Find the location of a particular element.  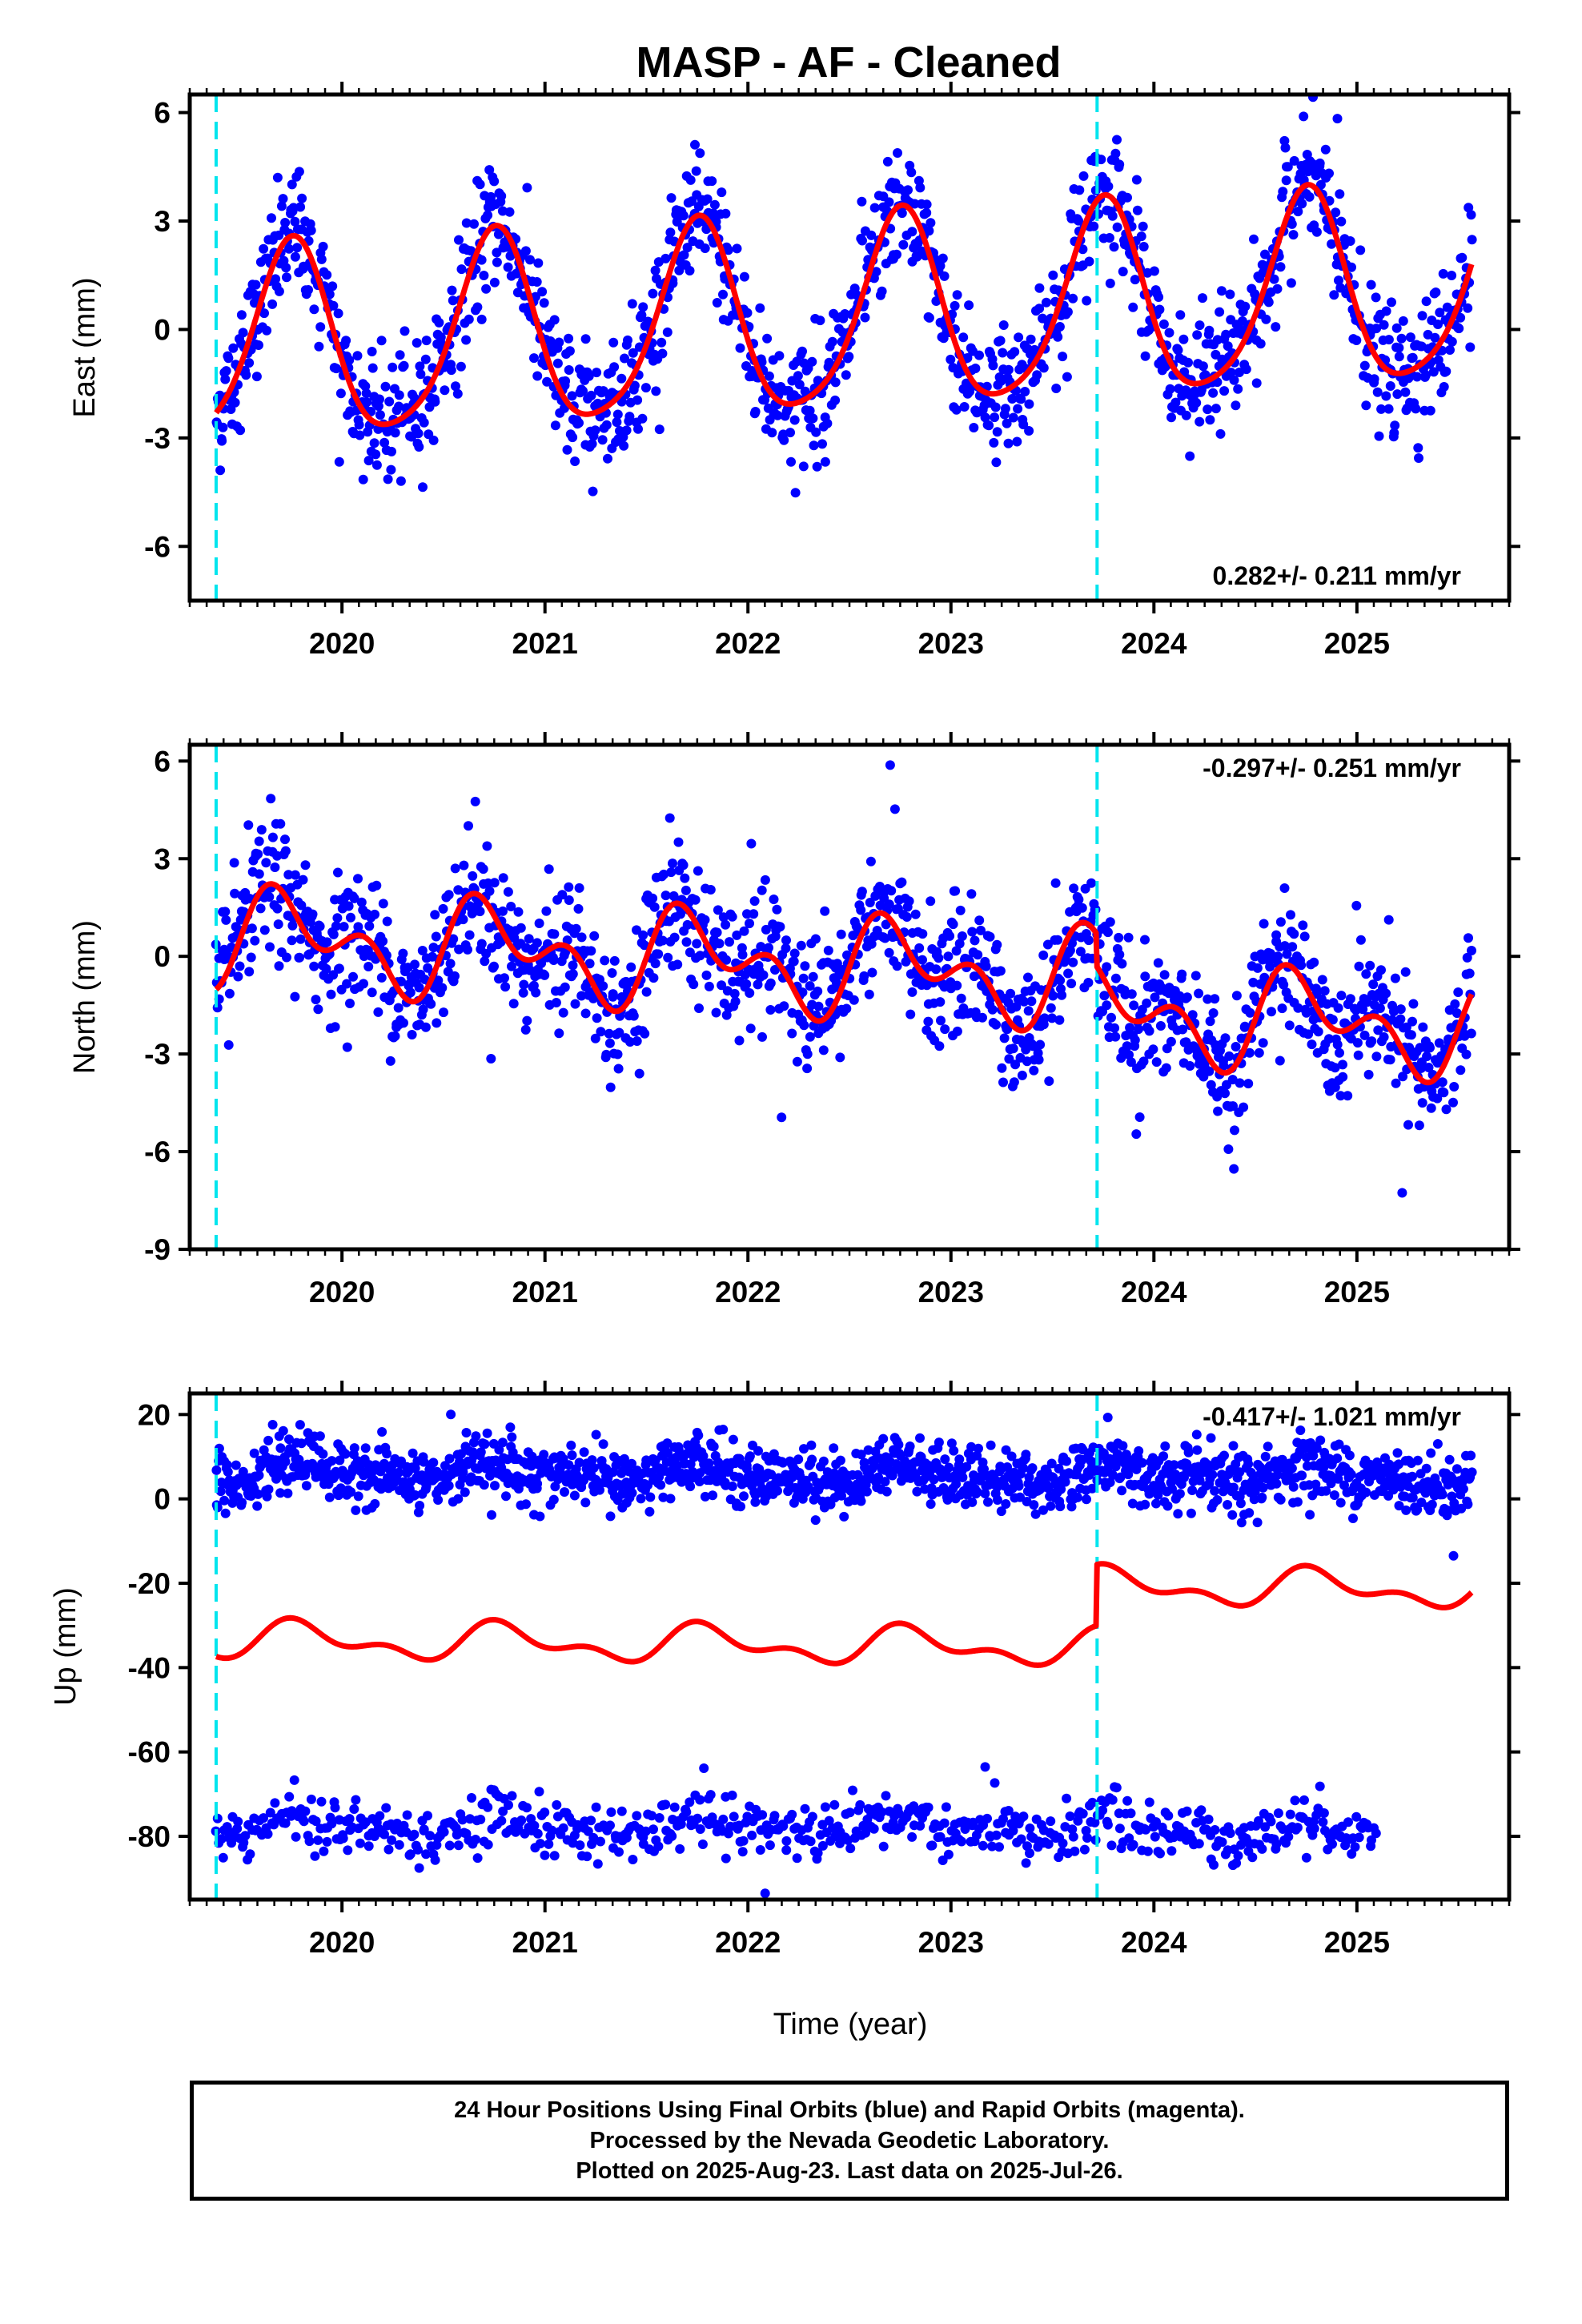

y-tick-label: -3 is located at coordinates (157, 438).